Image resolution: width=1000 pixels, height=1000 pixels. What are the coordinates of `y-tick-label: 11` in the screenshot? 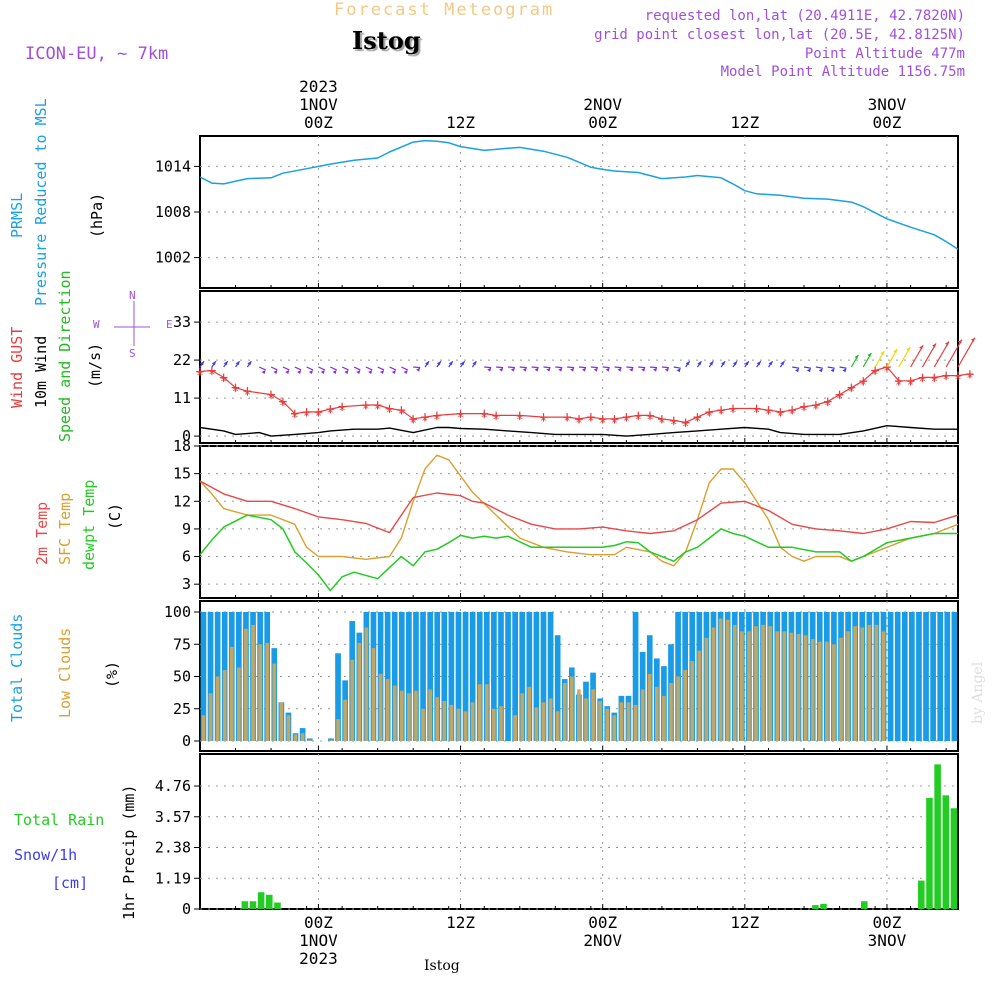 It's located at (182, 398).